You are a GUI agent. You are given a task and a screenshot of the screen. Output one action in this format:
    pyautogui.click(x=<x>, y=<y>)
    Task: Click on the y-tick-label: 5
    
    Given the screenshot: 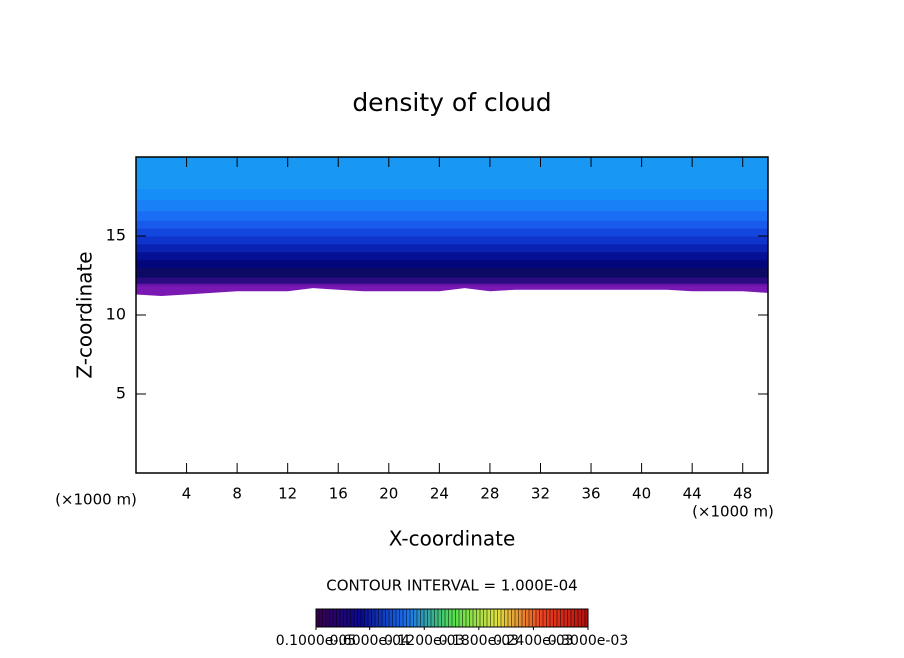 What is the action you would take?
    pyautogui.click(x=121, y=393)
    